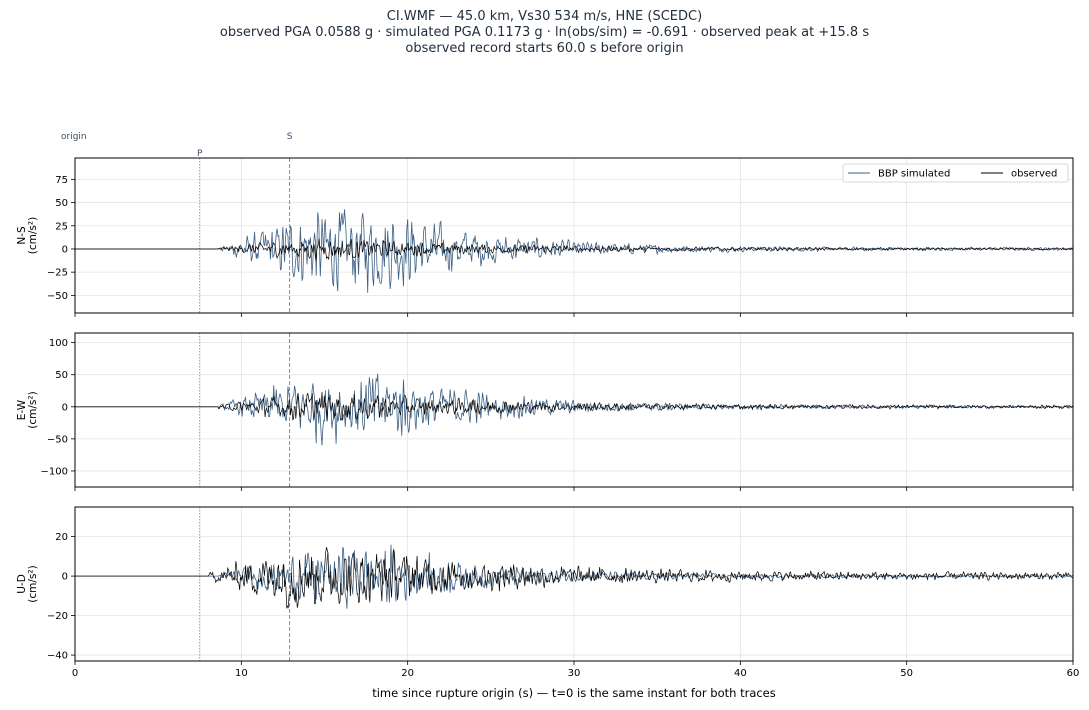 This screenshot has width=1089, height=710. I want to click on legend-label-simulated: BBP simulated, so click(914, 174).